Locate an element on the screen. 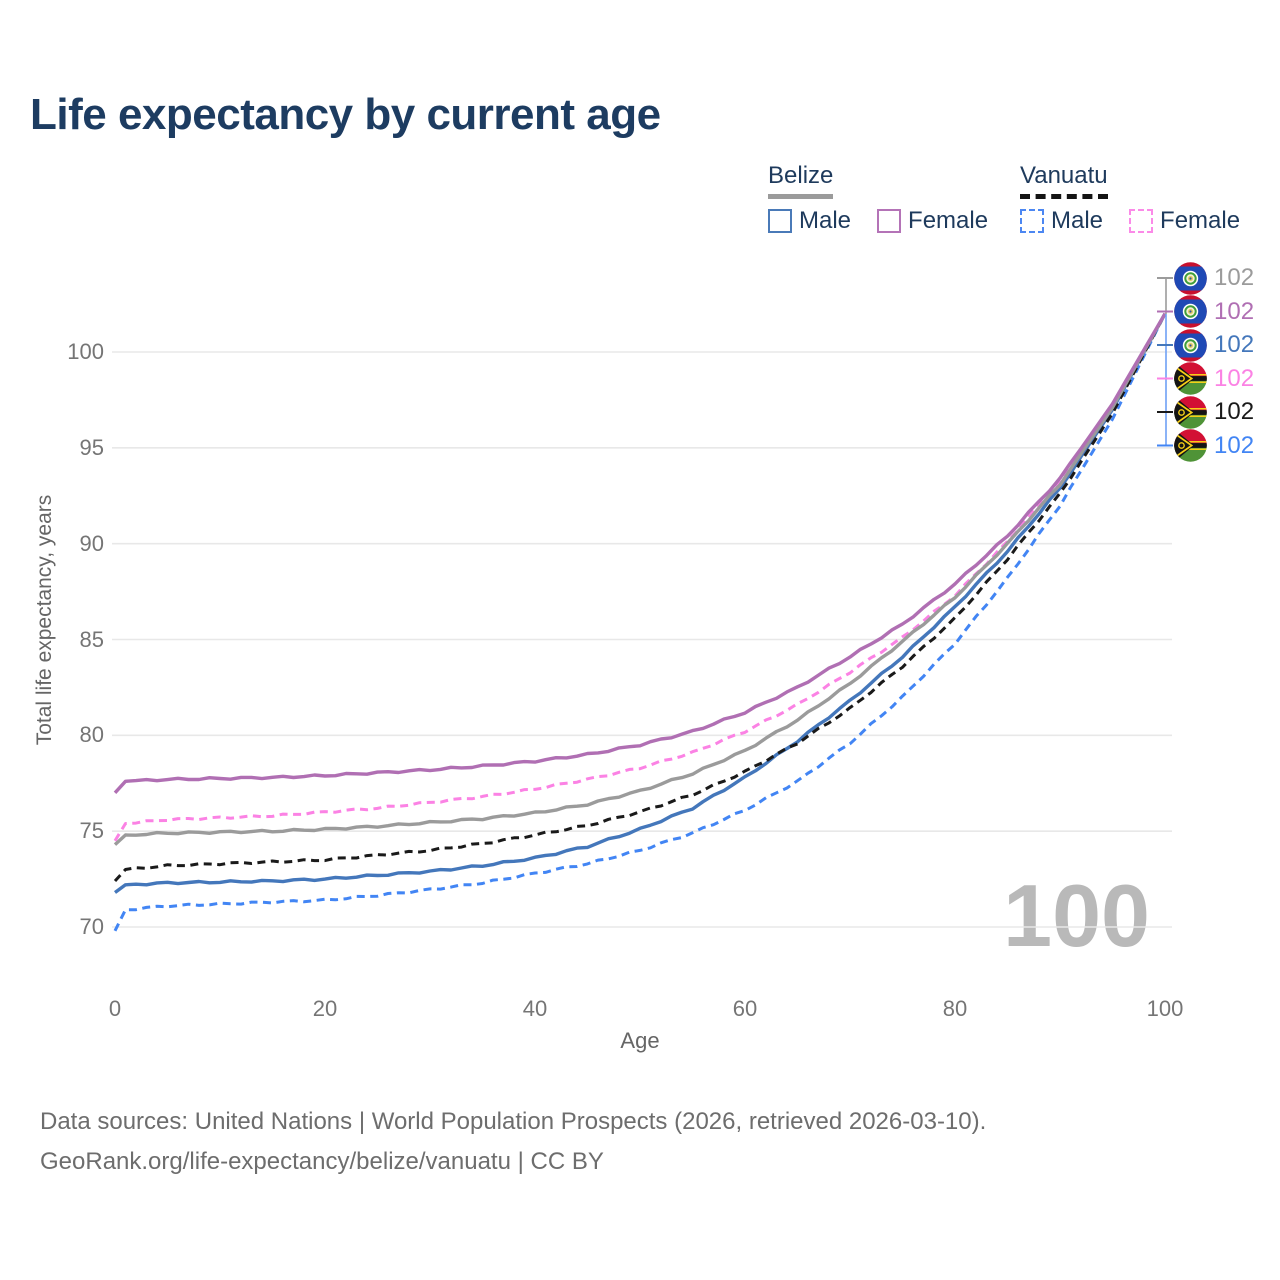 The width and height of the screenshot is (1280, 1280). x-tick-label-80: 80 is located at coordinates (955, 1008).